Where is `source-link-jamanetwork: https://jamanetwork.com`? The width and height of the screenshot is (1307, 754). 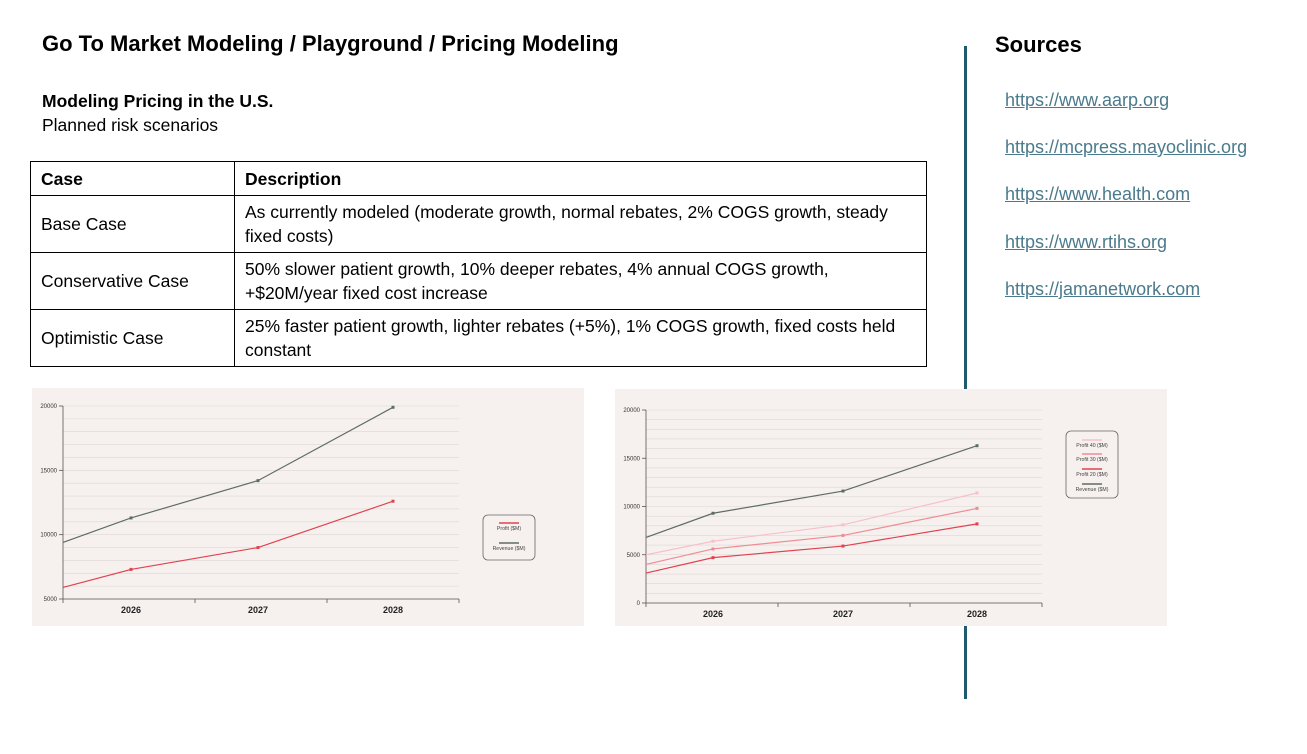 source-link-jamanetwork: https://jamanetwork.com is located at coordinates (1103, 289).